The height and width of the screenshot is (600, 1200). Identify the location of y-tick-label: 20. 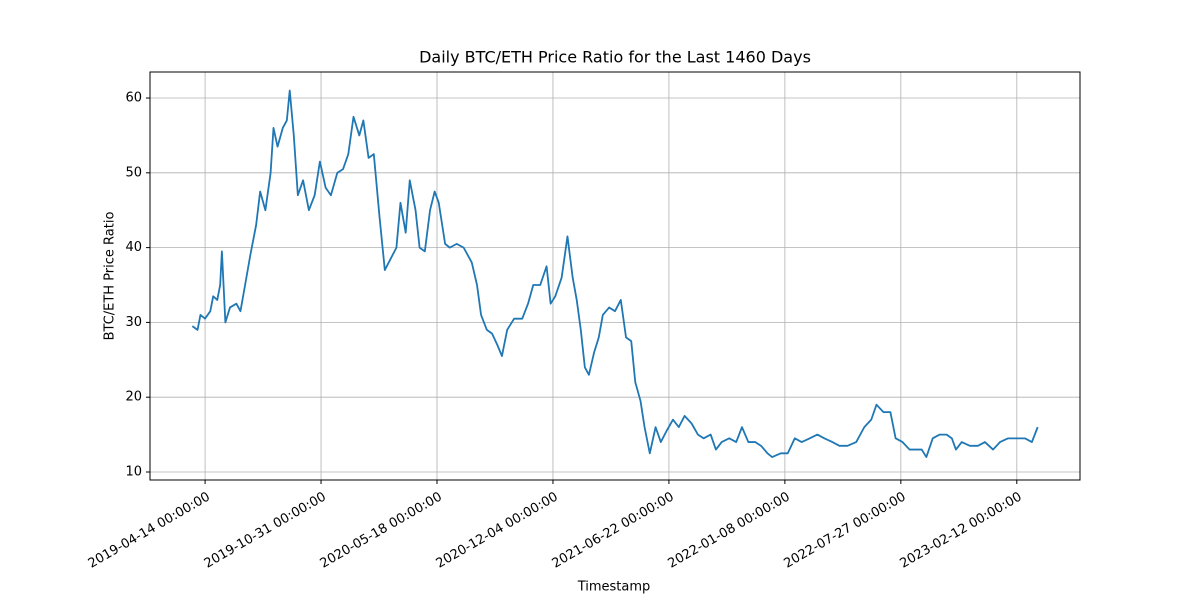
(133, 397).